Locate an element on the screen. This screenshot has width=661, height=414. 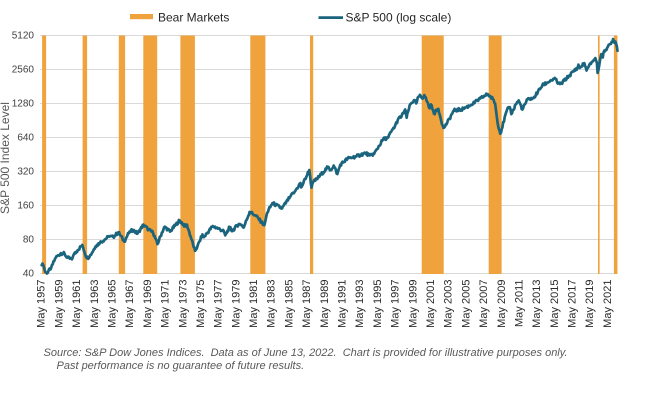
svg-text: May 1961 is located at coordinates (77, 304).